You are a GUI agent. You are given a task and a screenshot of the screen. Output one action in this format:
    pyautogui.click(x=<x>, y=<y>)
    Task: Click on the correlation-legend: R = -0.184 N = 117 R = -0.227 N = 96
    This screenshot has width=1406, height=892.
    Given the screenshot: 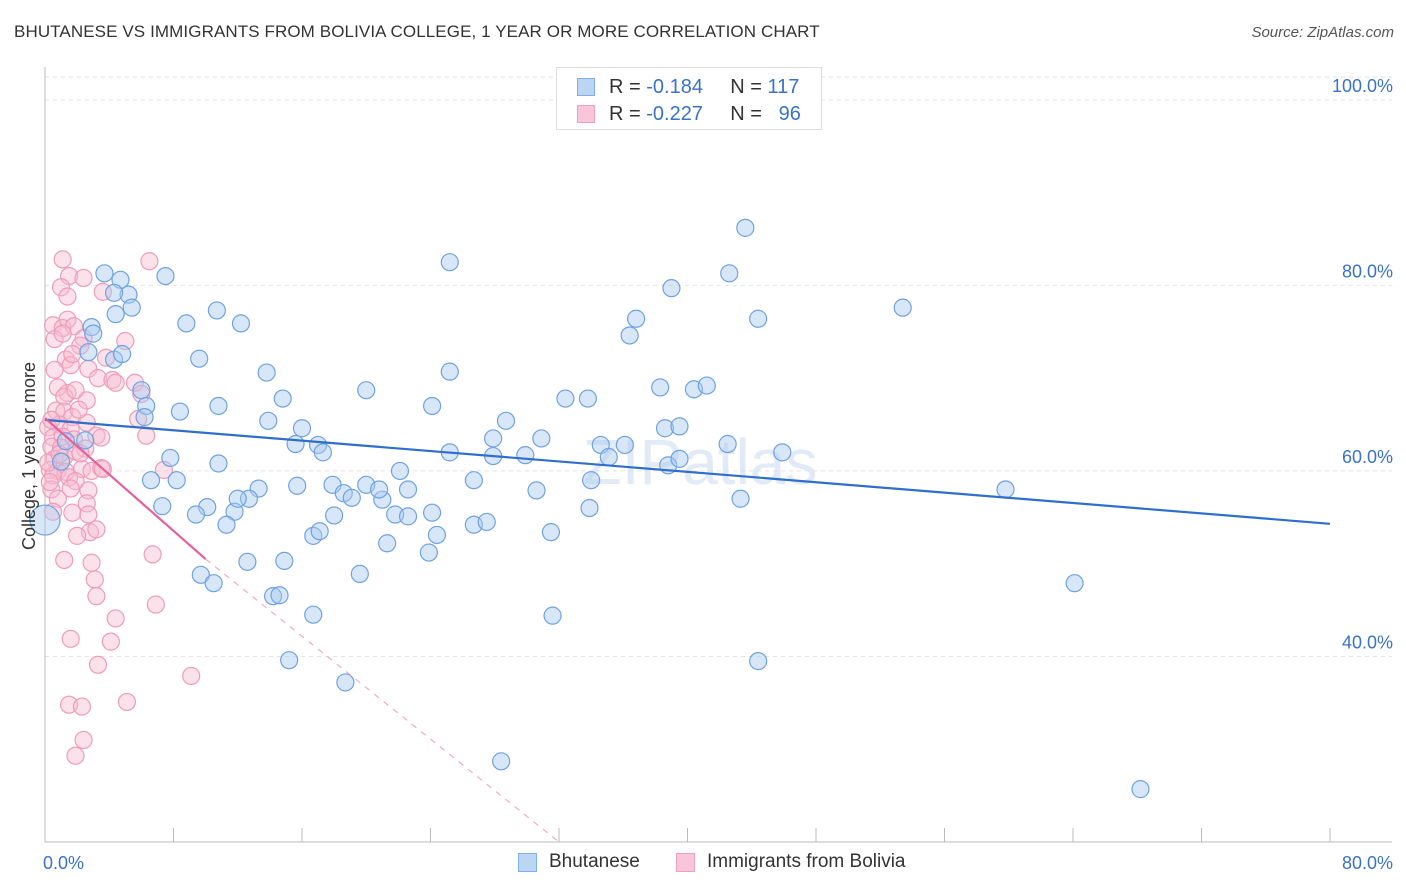 What is the action you would take?
    pyautogui.click(x=689, y=98)
    